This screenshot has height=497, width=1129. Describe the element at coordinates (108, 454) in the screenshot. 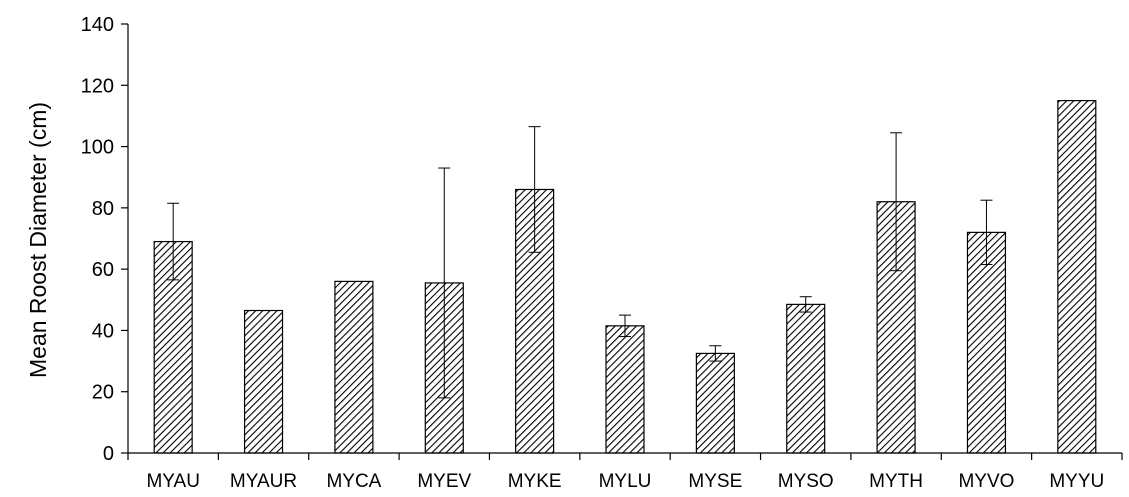

I see `y-tick-label: 0` at that location.